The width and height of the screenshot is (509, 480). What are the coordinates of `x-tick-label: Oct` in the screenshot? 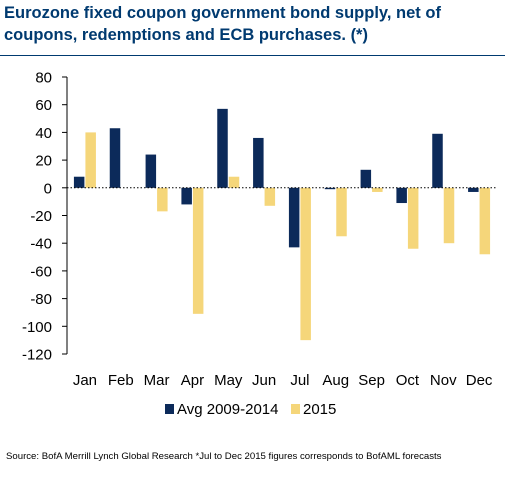 It's located at (408, 380).